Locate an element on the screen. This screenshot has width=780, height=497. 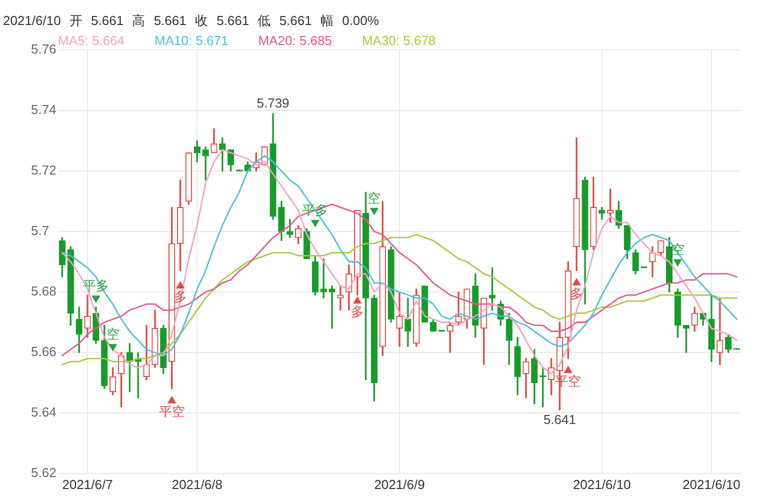
y-tick-label: 5.74 is located at coordinates (43, 110).